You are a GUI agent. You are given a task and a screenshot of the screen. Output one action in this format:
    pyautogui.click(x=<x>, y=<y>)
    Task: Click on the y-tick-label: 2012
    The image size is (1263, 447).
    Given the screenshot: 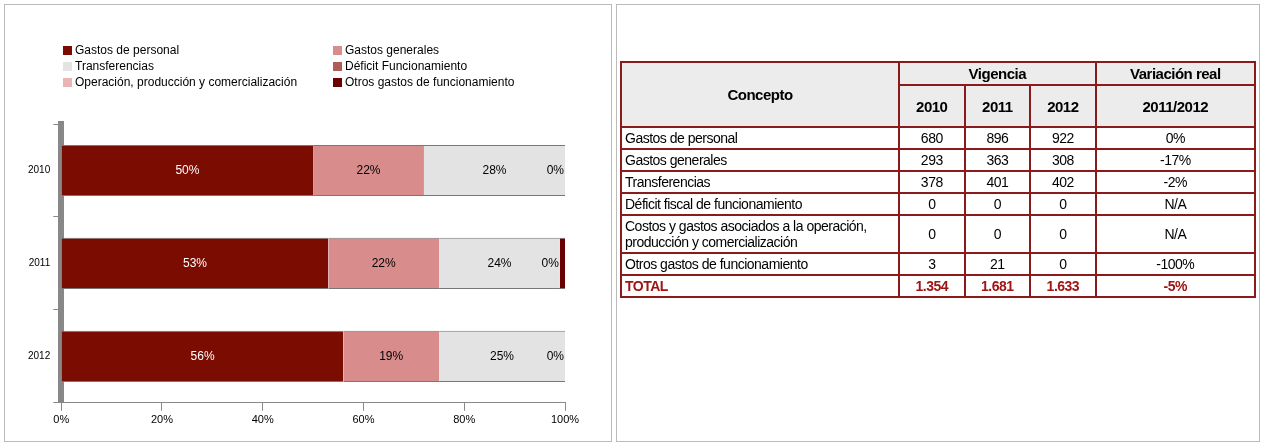 What is the action you would take?
    pyautogui.click(x=39, y=356)
    